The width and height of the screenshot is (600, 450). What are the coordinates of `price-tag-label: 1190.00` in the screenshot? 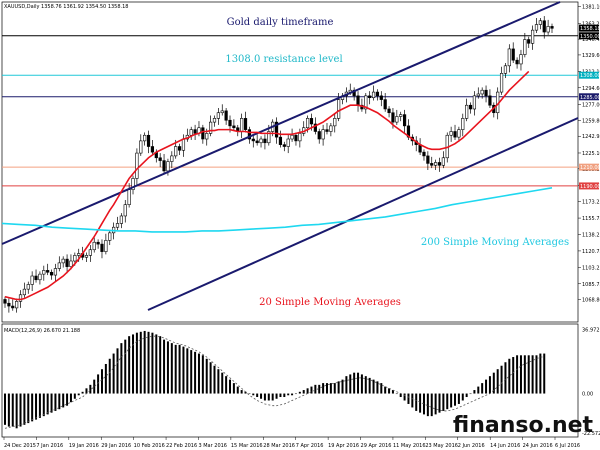 It's located at (590, 187).